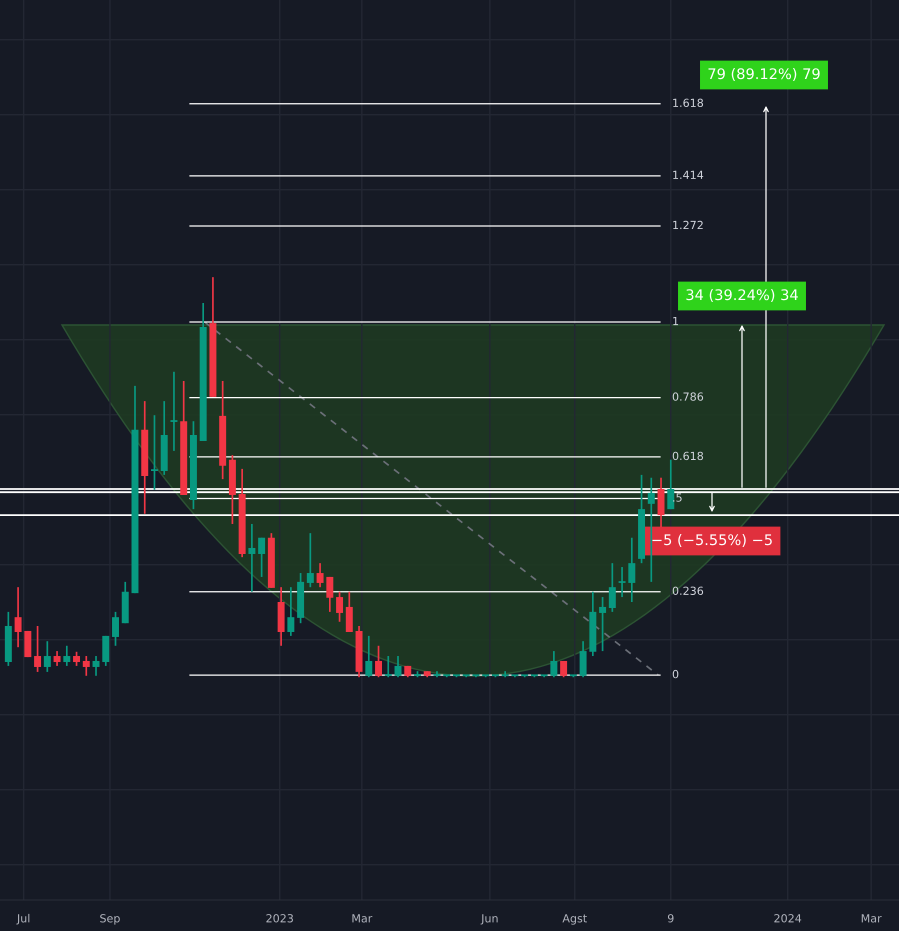 The width and height of the screenshot is (899, 931). What do you see at coordinates (688, 590) in the screenshot?
I see `ref-line-label: 0.236` at bounding box center [688, 590].